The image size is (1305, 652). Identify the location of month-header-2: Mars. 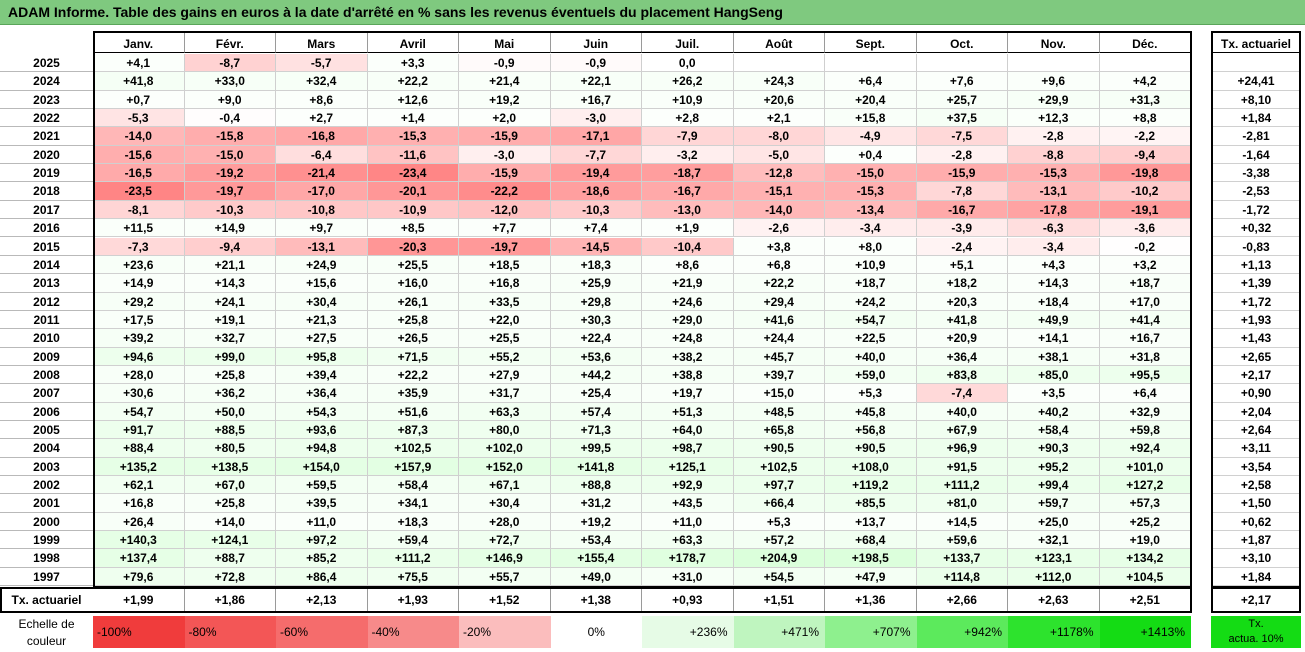
(322, 42).